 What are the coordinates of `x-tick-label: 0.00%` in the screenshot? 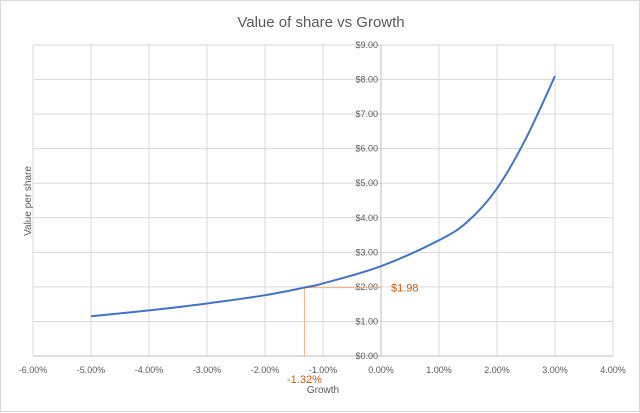 It's located at (381, 370).